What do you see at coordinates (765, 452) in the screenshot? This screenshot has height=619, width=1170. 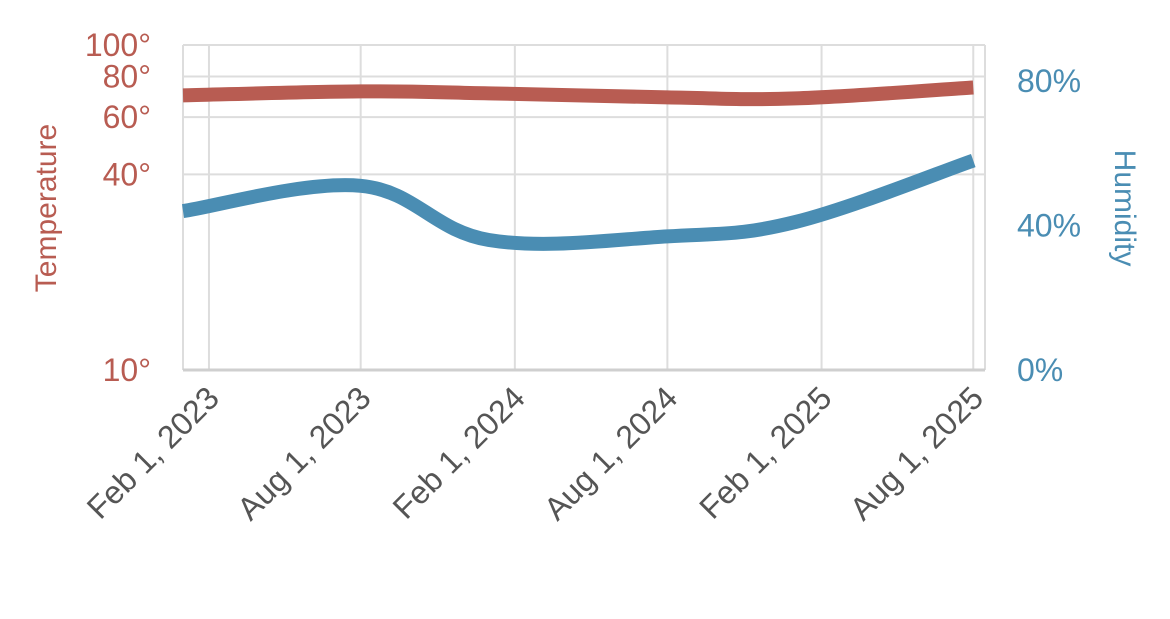 I see `x-tick-label: Feb 1, 2025` at bounding box center [765, 452].